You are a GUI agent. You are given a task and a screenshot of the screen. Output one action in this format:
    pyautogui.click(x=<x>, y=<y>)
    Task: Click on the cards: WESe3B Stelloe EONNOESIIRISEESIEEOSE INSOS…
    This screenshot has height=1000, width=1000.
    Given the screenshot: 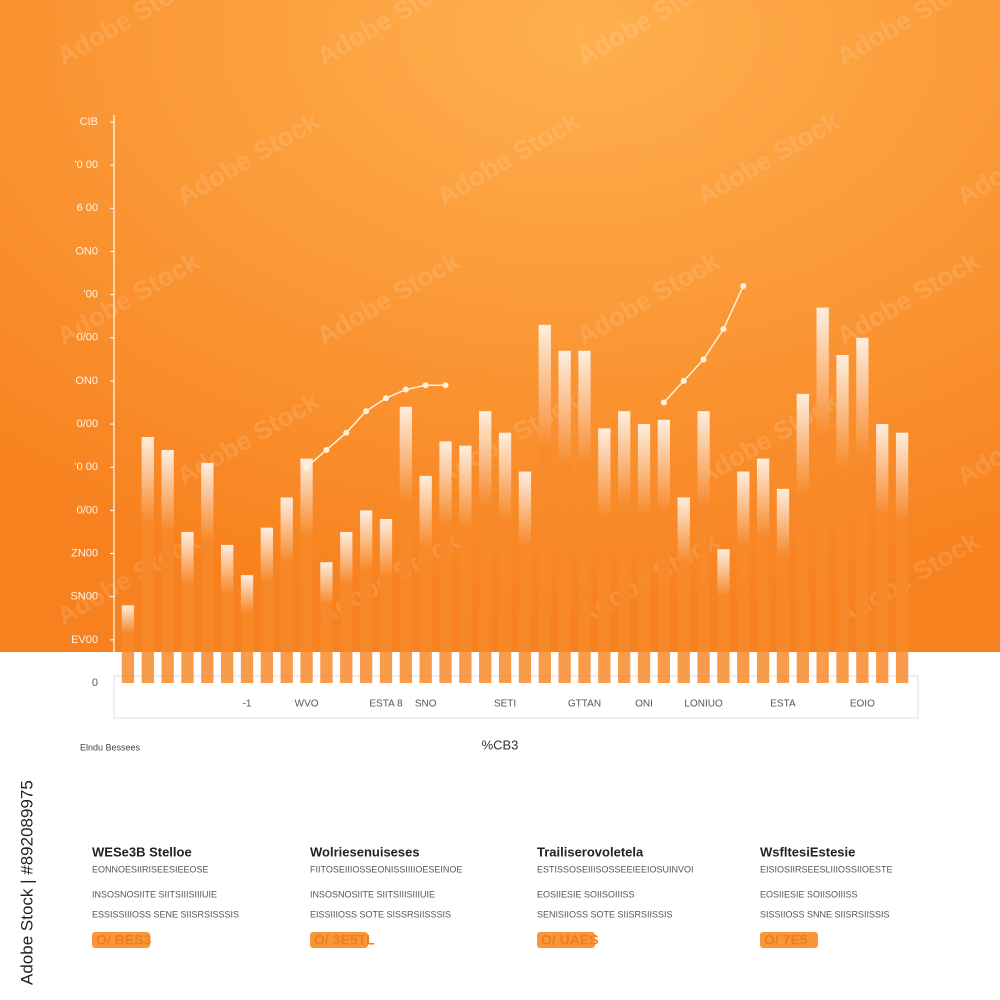 What is the action you would take?
    pyautogui.click(x=492, y=896)
    